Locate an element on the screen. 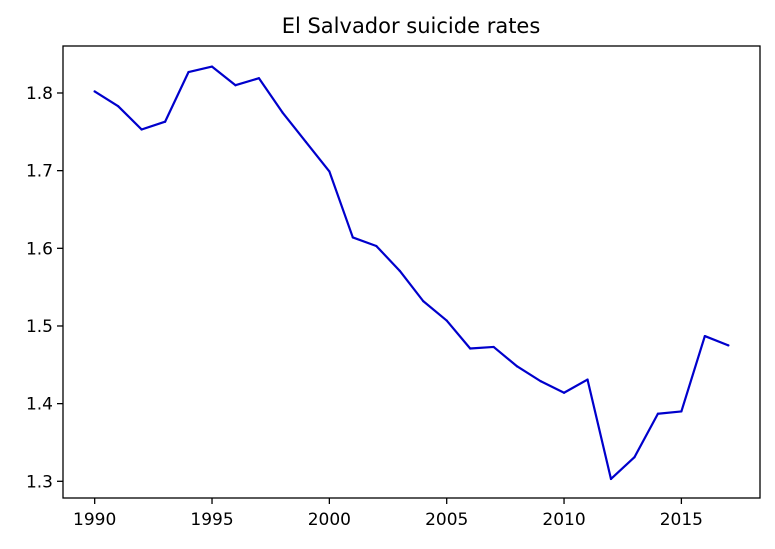  data-point-2007 is located at coordinates (493, 347).